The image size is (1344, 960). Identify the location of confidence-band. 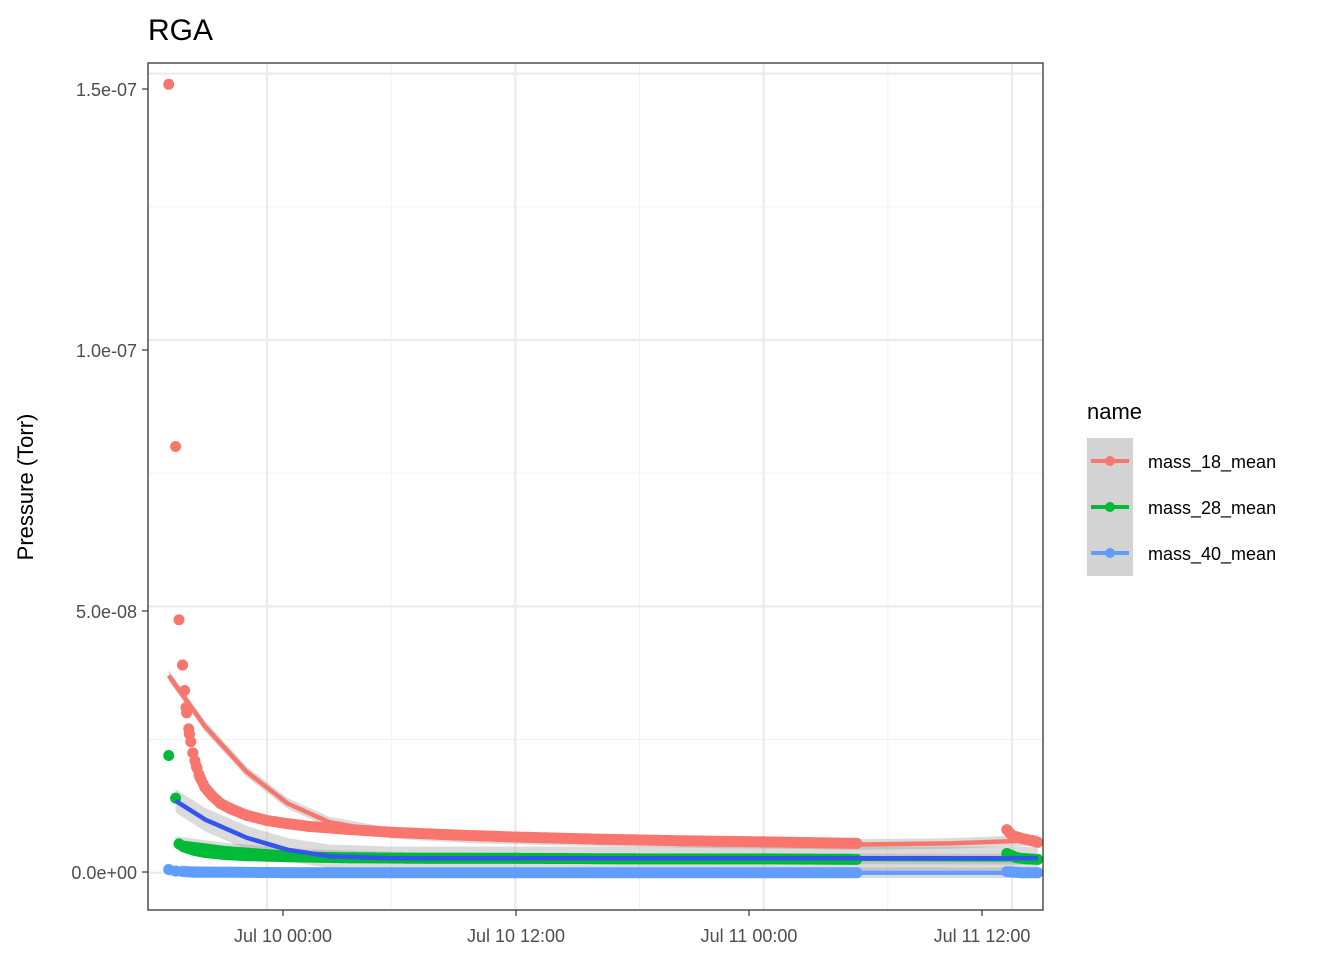
(606, 829).